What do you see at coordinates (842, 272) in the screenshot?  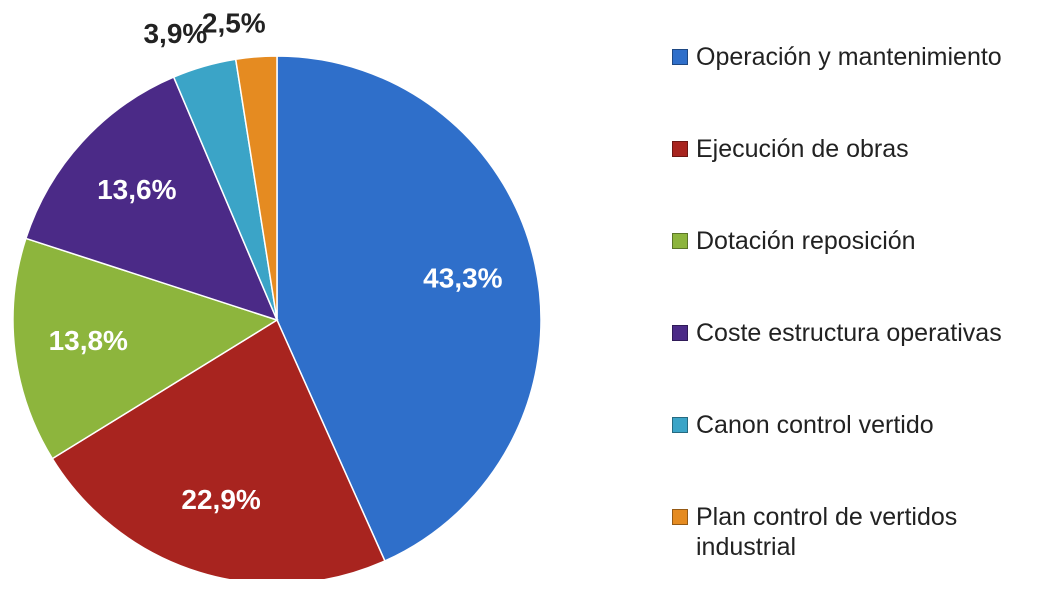 I see `legend-item: Dotación reposición` at bounding box center [842, 272].